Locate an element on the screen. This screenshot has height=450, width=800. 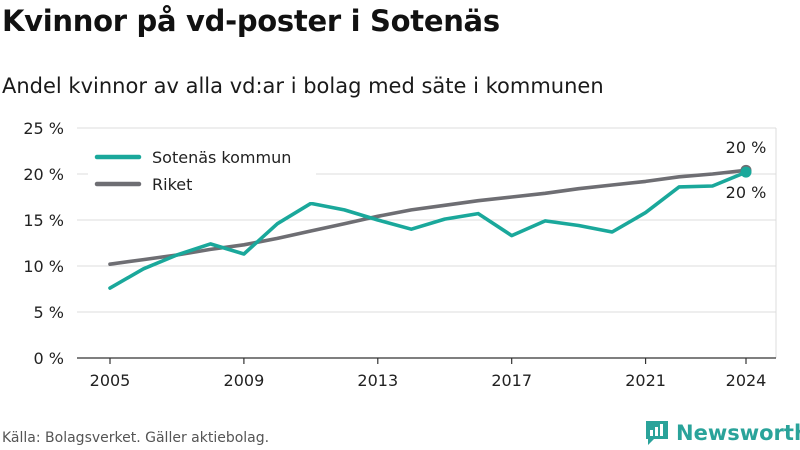
end-label-sotenas: 20 % is located at coordinates (746, 192).